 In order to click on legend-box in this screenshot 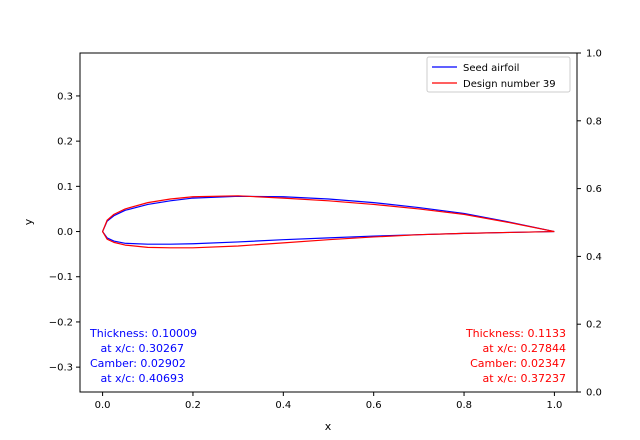, I will do `click(498, 74)`.